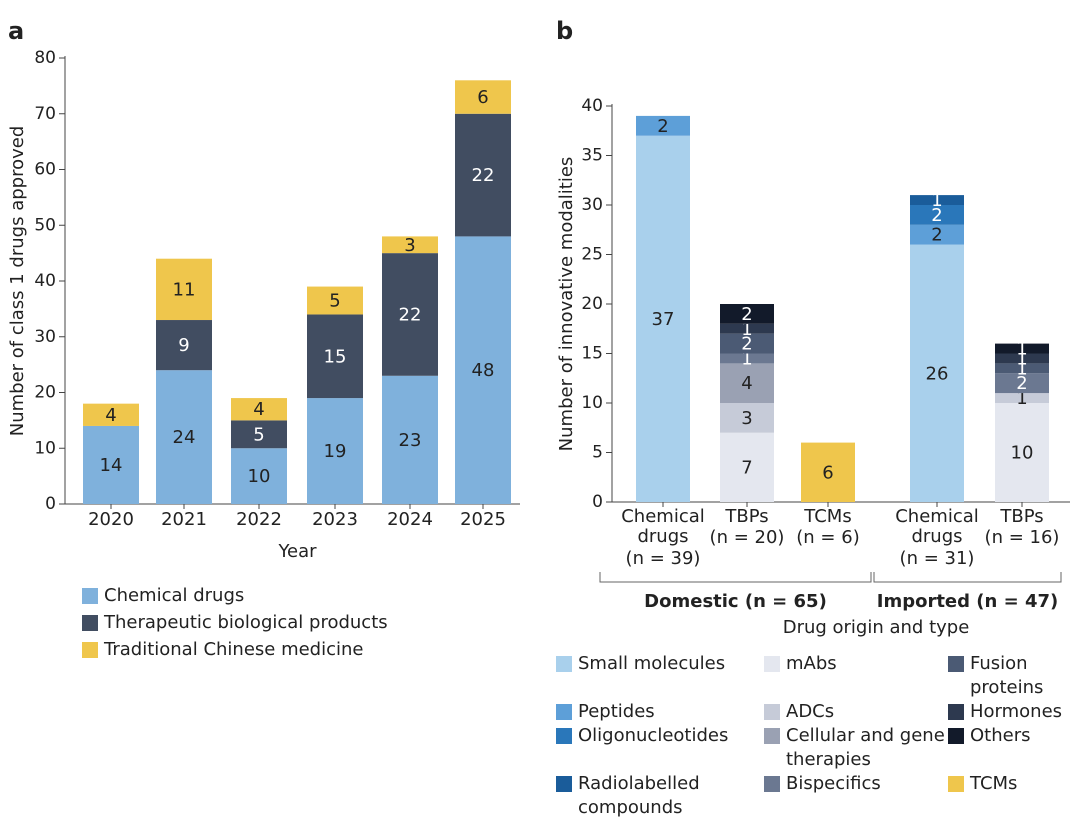 This screenshot has height=820, width=1080. What do you see at coordinates (259, 519) in the screenshot?
I see `x-tick-label: 2022` at bounding box center [259, 519].